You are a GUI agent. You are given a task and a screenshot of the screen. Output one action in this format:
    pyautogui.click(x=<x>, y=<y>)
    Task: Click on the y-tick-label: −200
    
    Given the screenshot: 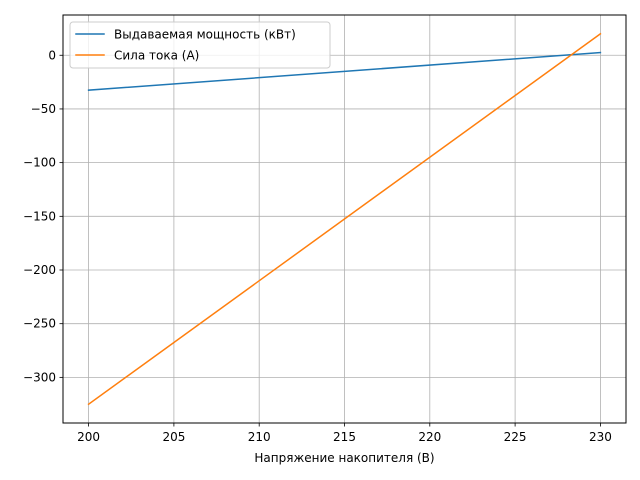 What is the action you would take?
    pyautogui.click(x=39, y=270)
    